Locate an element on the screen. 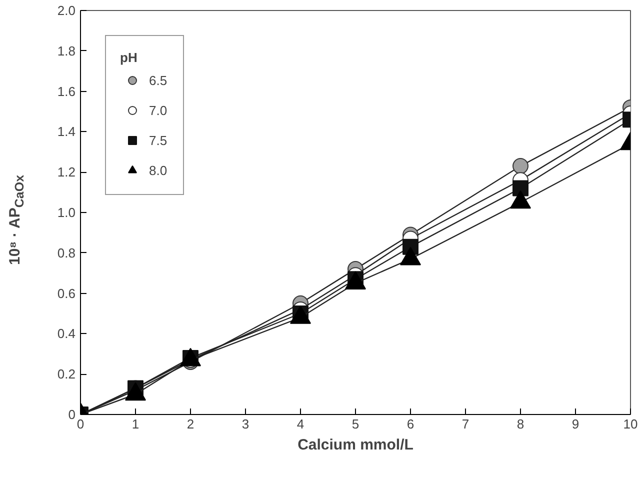 The image size is (644, 477). y-tick-label: 0.6 is located at coordinates (66, 293).